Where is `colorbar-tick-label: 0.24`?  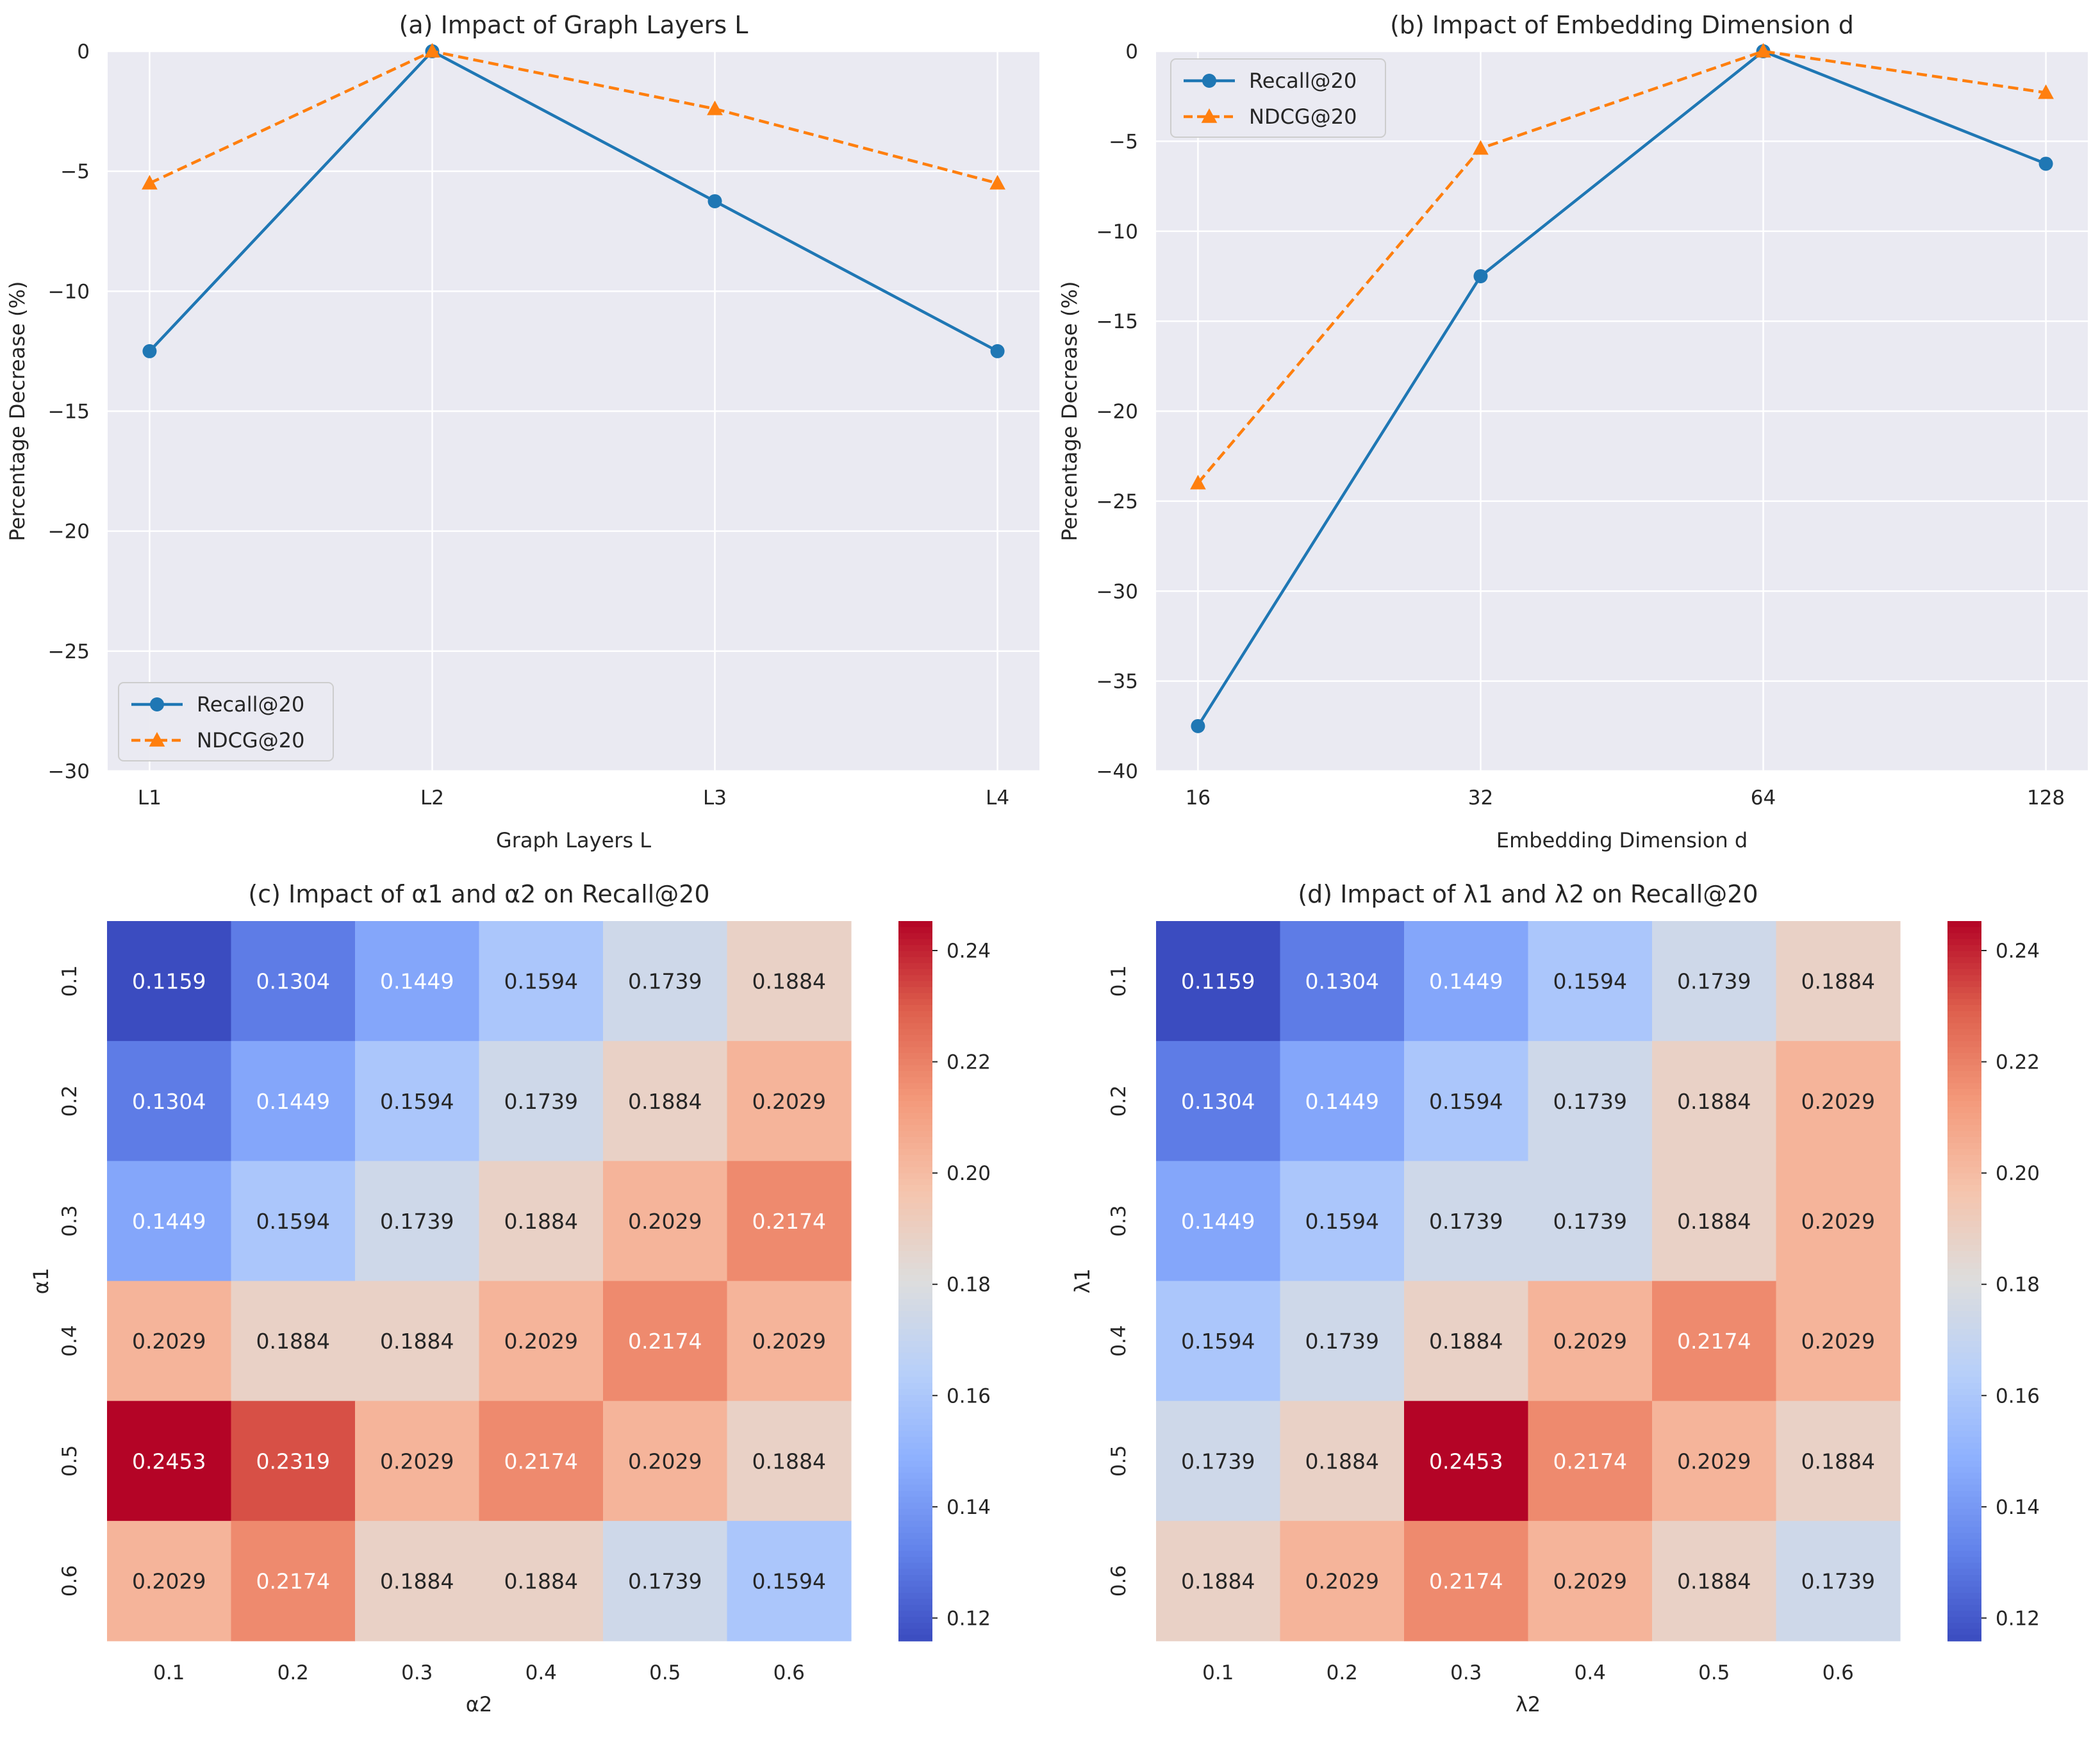
colorbar-tick-label: 0.24 is located at coordinates (2018, 951).